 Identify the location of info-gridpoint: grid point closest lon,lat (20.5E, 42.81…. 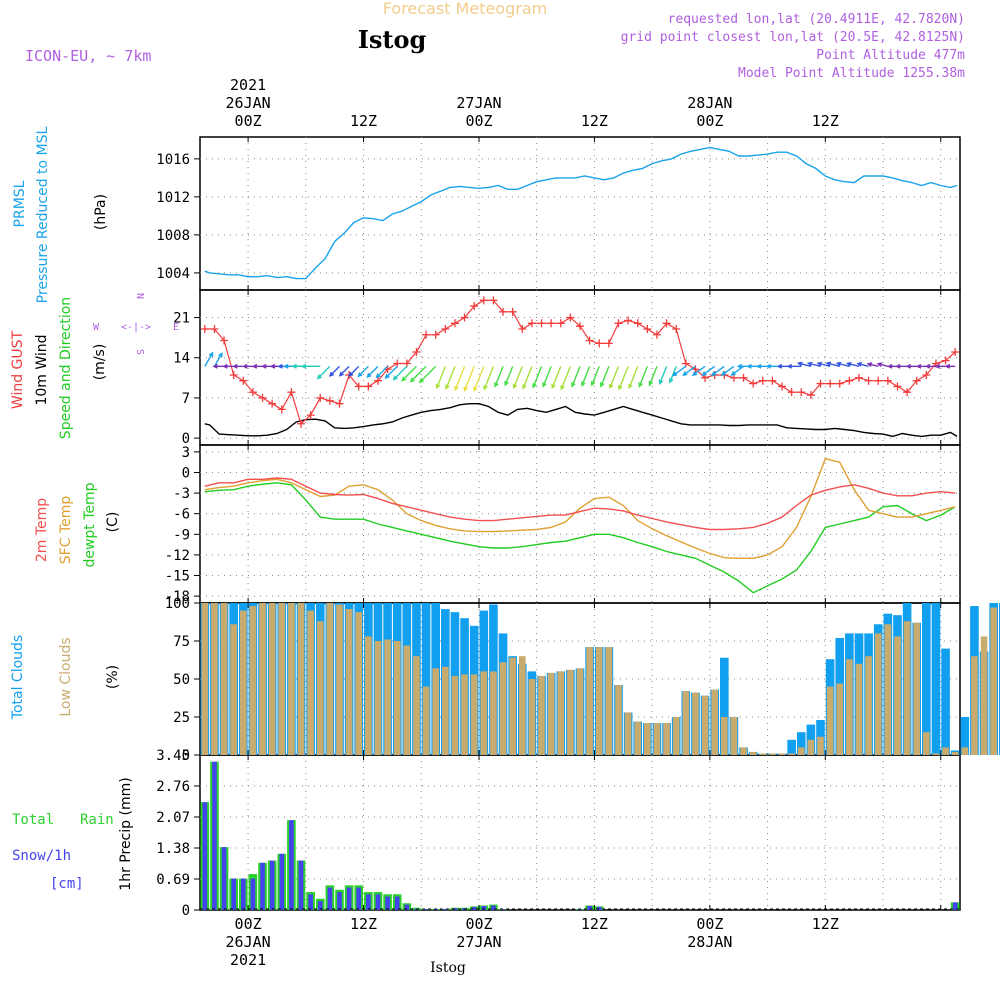
(793, 37).